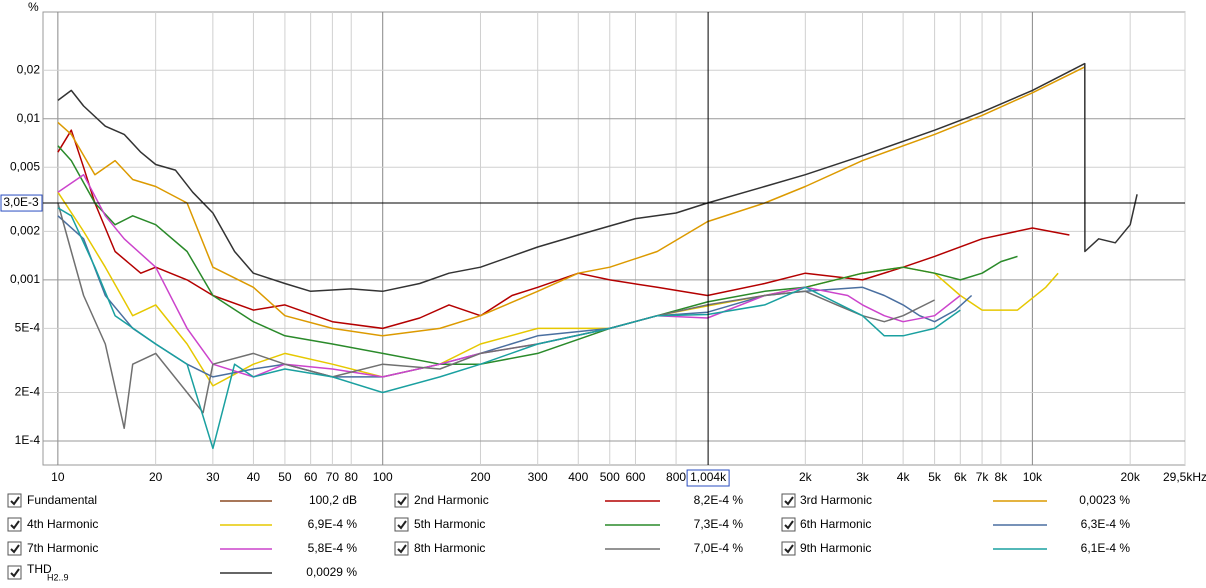  I want to click on x-tick-label: 300, so click(538, 477).